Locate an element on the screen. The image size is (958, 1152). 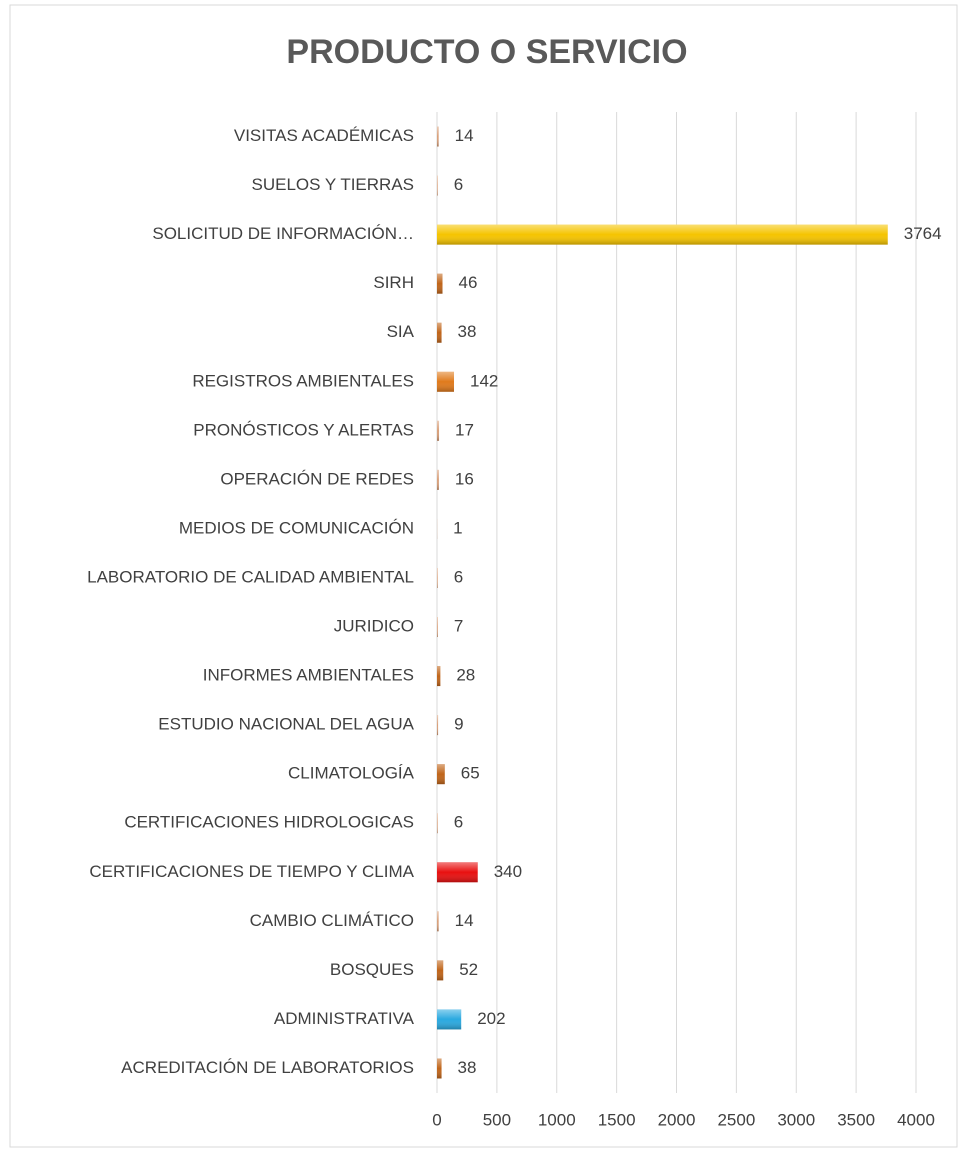
value-label: 7 is located at coordinates (458, 626).